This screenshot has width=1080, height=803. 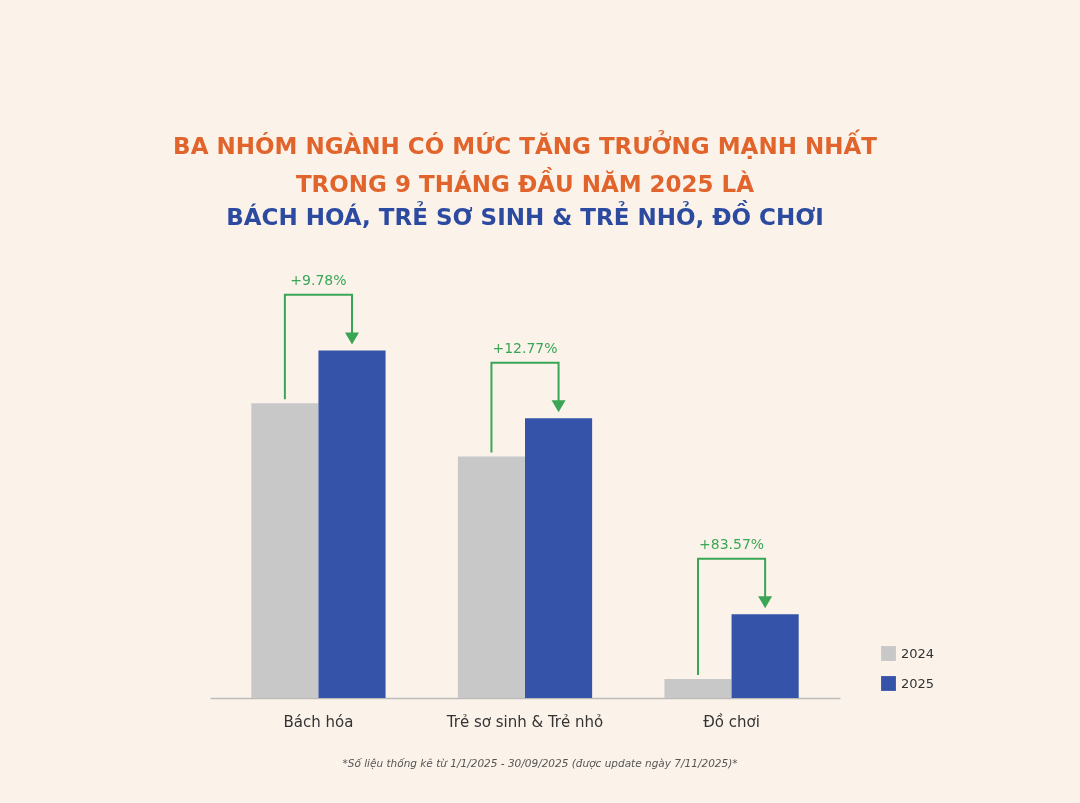 I want to click on annotation: +83.57%, so click(x=731, y=543).